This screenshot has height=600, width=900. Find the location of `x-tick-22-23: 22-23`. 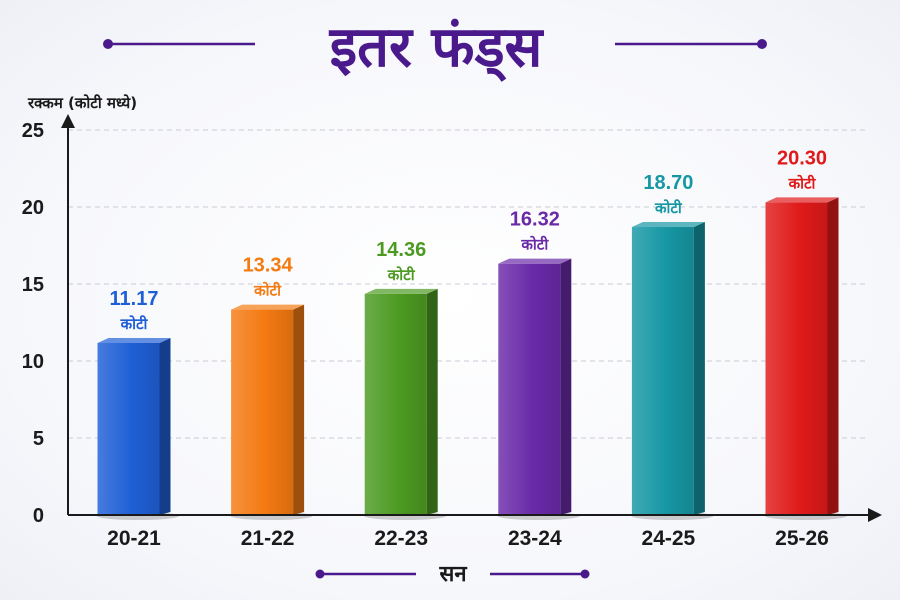

x-tick-22-23: 22-23 is located at coordinates (401, 538).